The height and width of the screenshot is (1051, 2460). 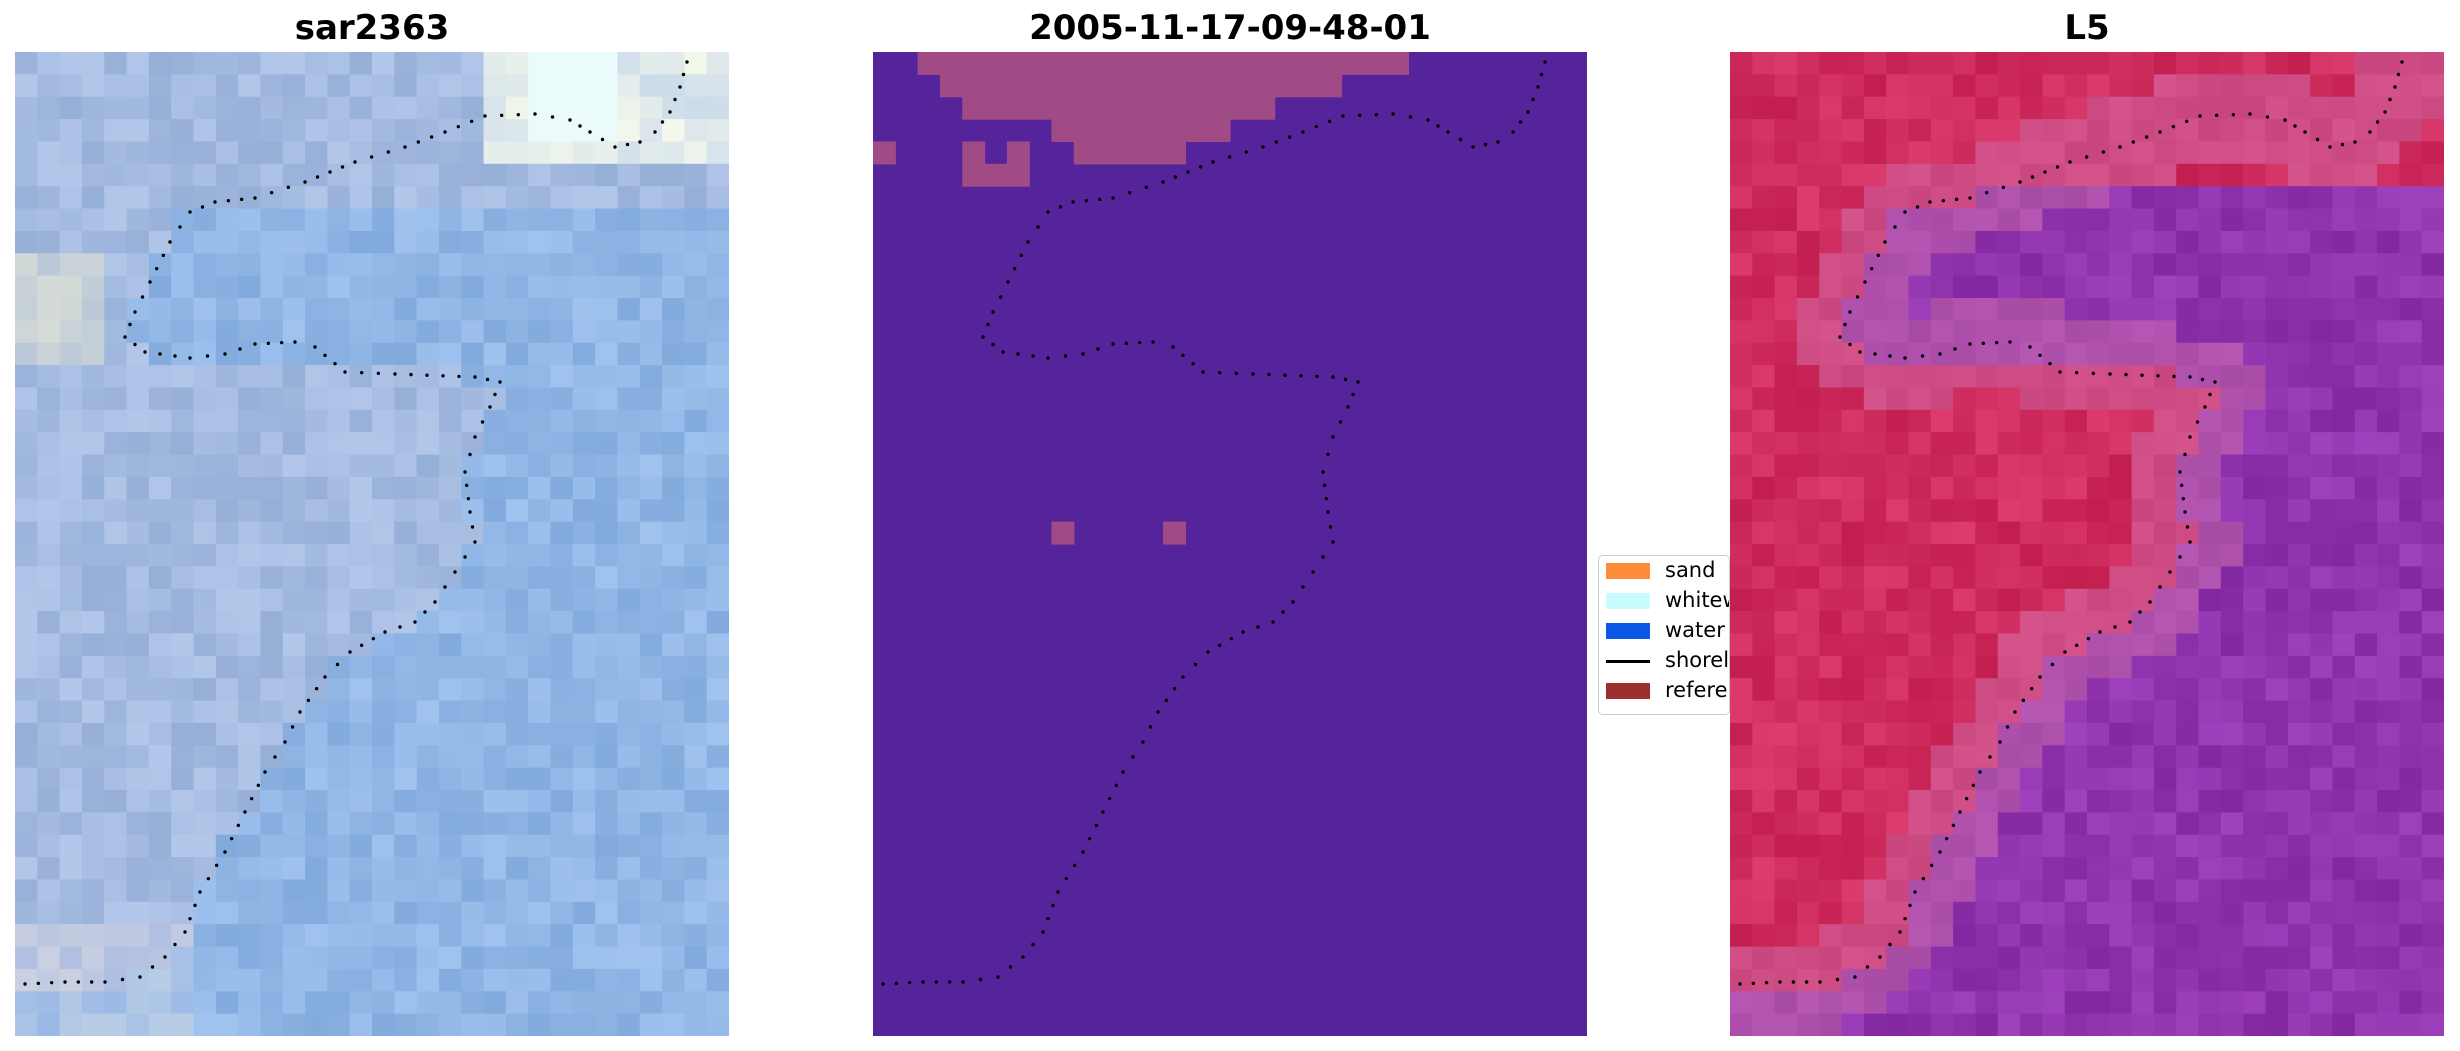 I want to click on panel-title-index: L5, so click(x=2087, y=28).